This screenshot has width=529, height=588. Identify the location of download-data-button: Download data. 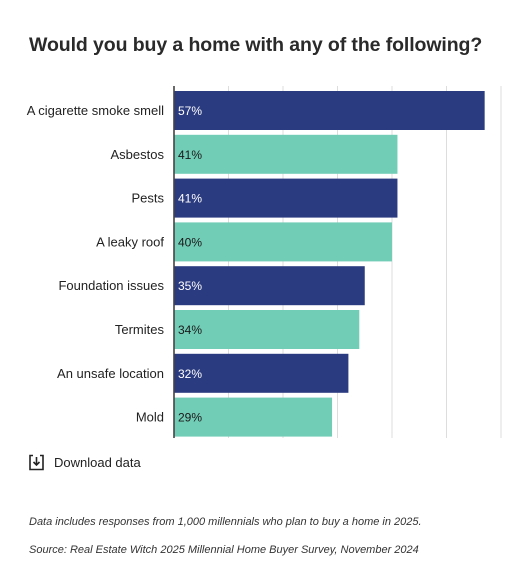
(84, 462).